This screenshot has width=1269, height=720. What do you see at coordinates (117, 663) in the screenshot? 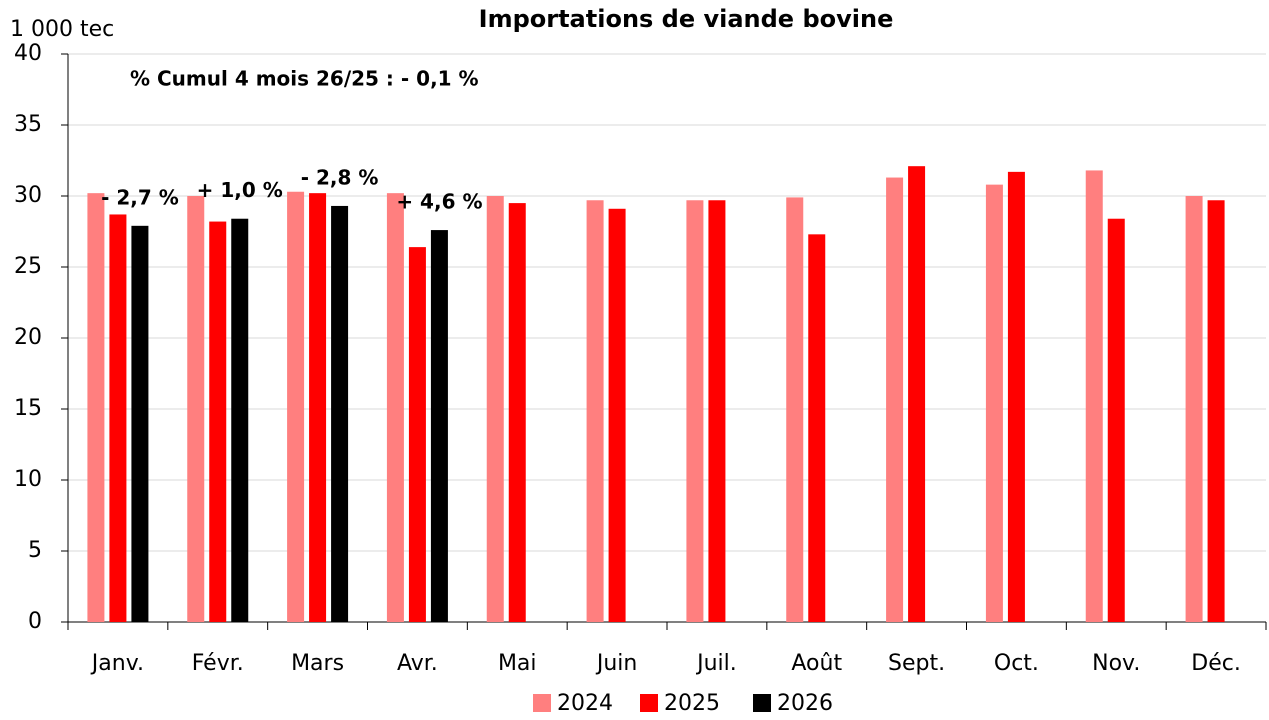
I see `x-tick-label: Janv.` at bounding box center [117, 663].